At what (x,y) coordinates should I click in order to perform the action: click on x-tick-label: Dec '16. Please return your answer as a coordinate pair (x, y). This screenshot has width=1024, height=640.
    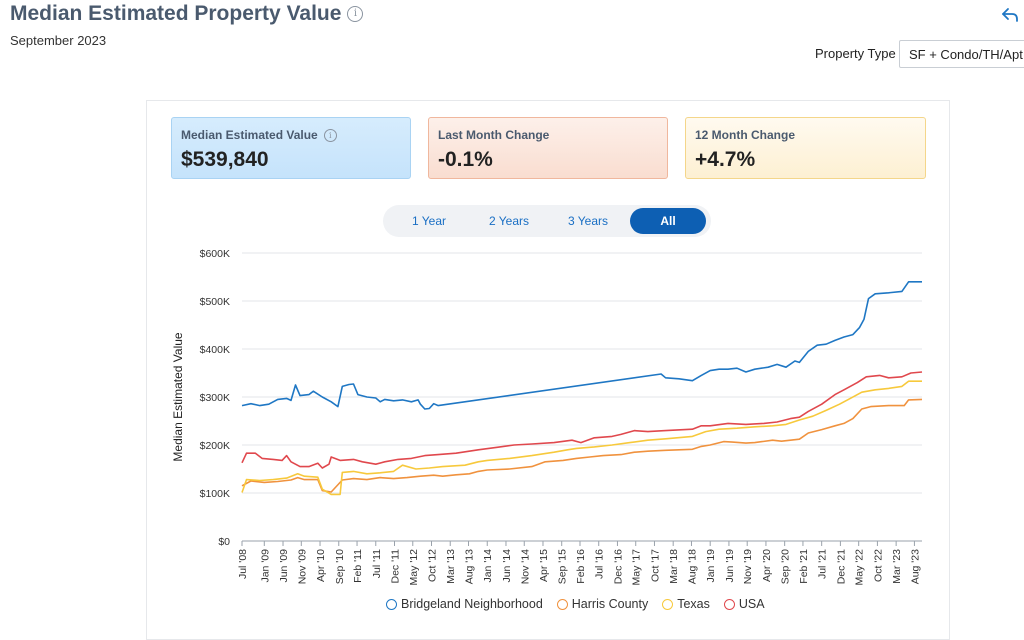
    Looking at the image, I should click on (618, 566).